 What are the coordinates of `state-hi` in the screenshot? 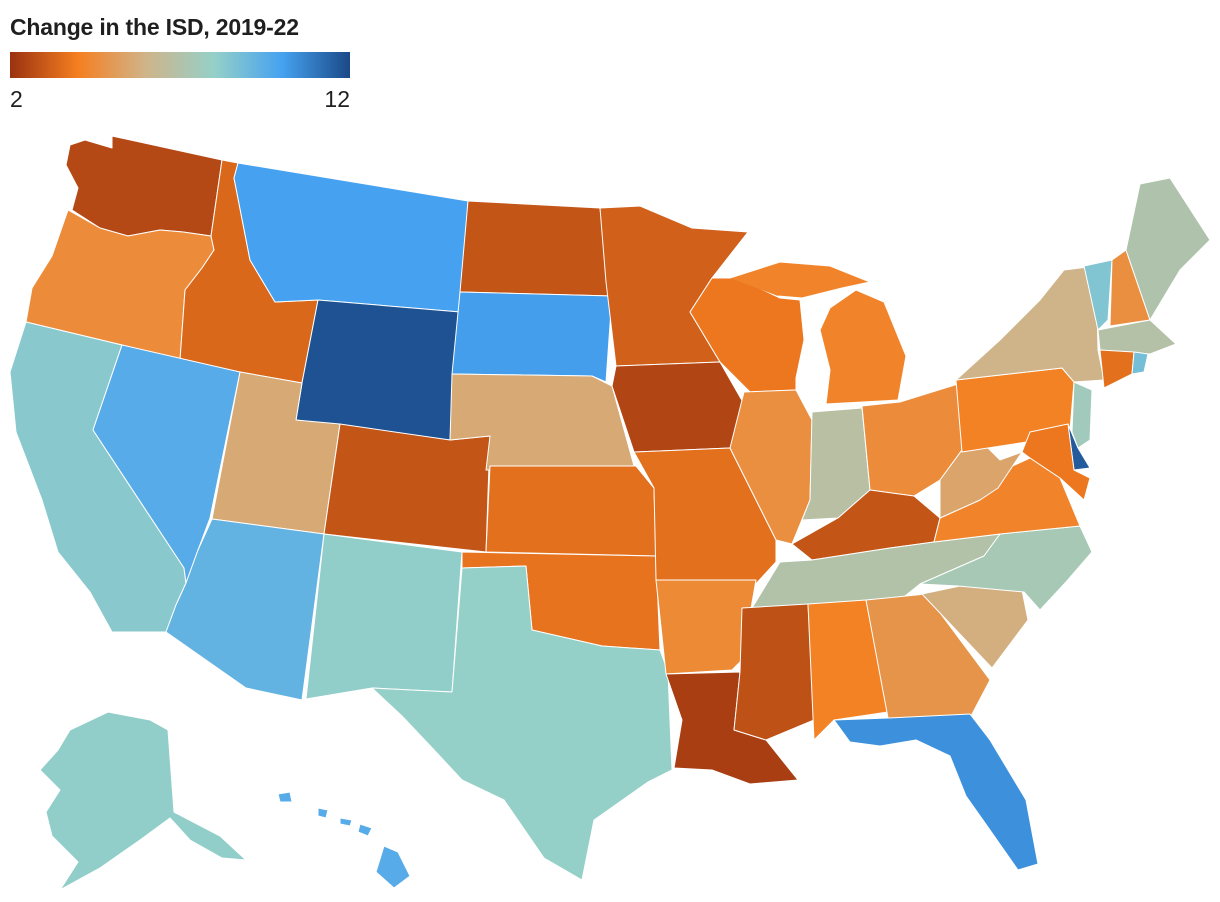 It's located at (344, 840).